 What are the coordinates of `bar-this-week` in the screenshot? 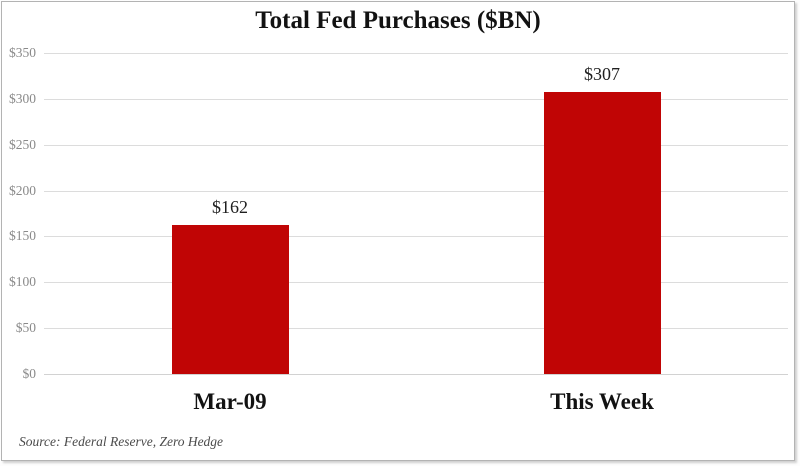 It's located at (602, 233).